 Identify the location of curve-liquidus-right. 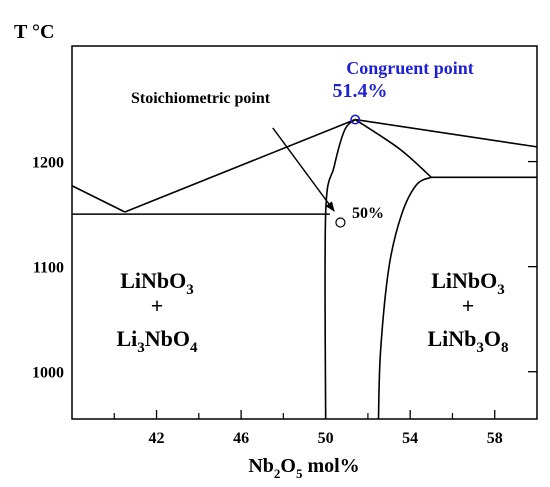
(446, 133).